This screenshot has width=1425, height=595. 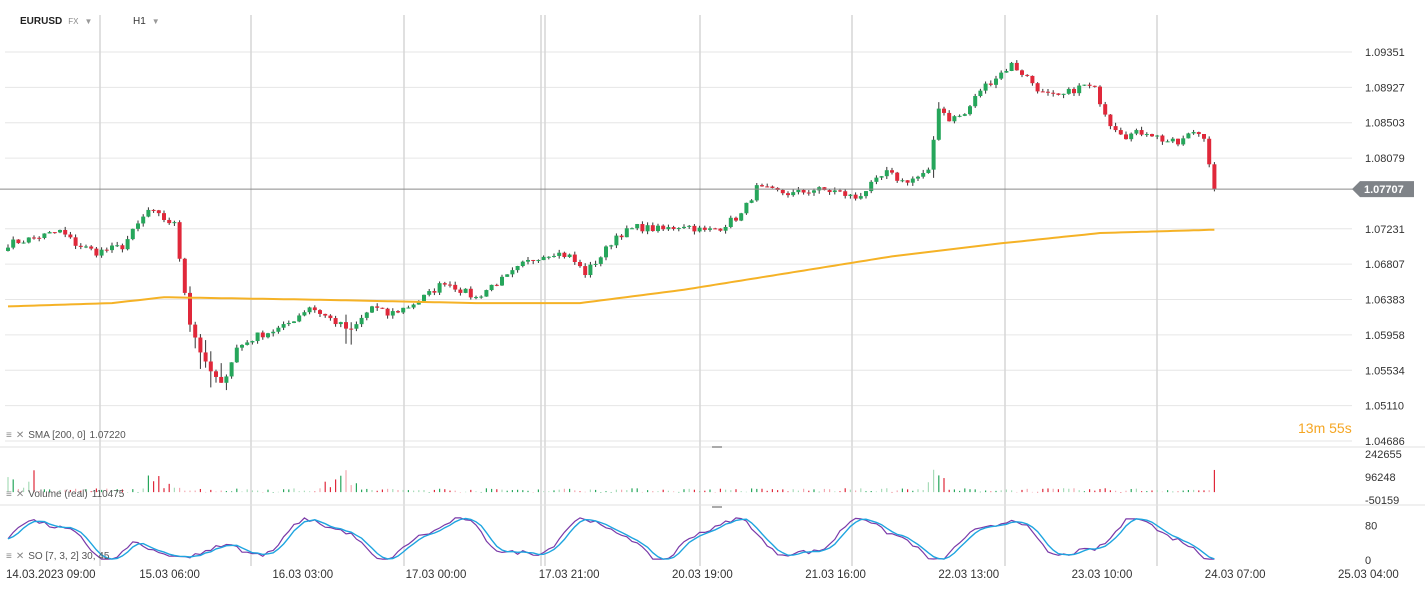 What do you see at coordinates (56, 21) in the screenshot?
I see `symbol-selector: EURUSD FX ▼` at bounding box center [56, 21].